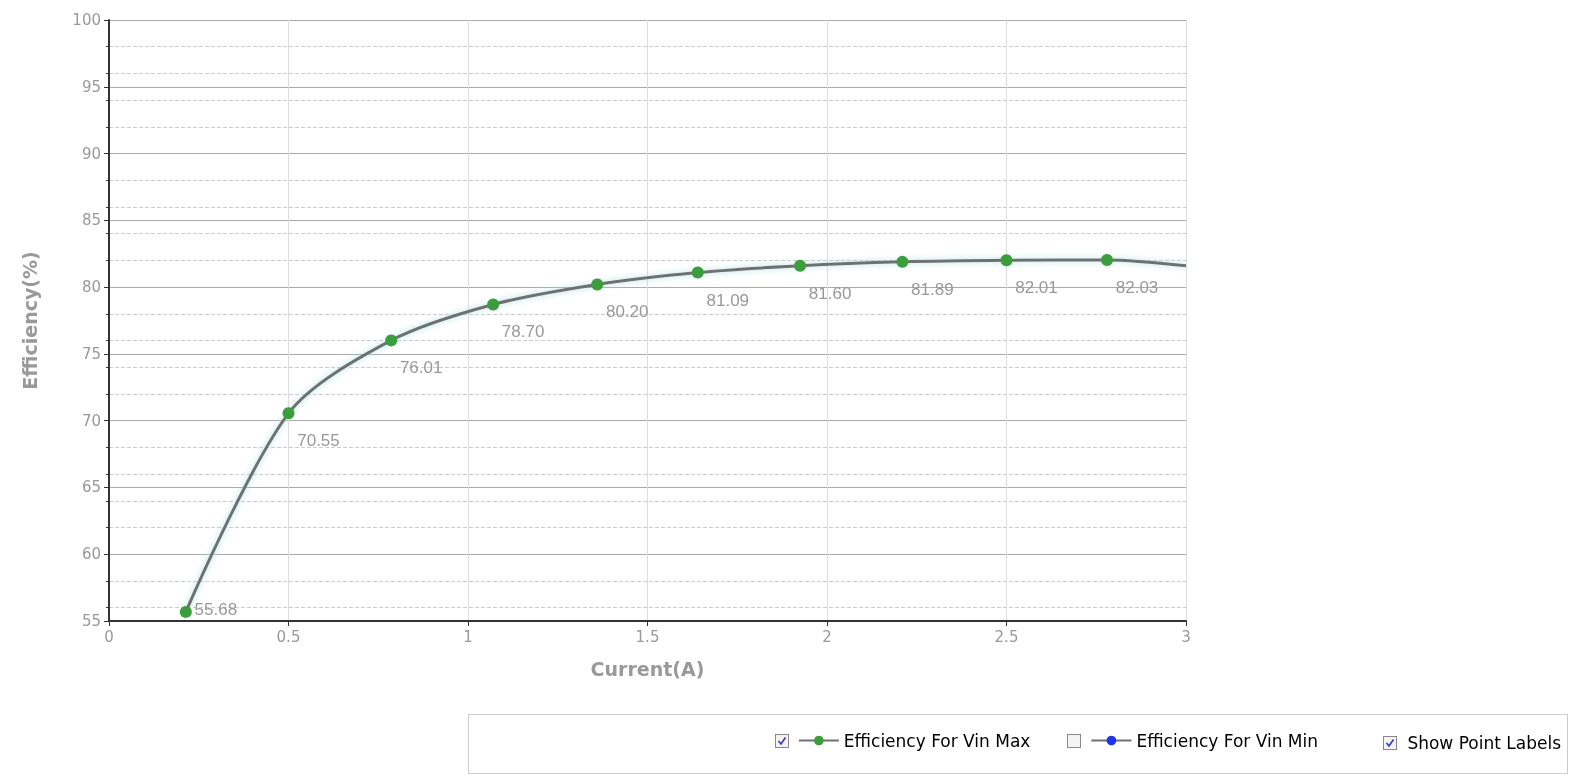  Describe the element at coordinates (29, 320) in the screenshot. I see `y-axis-title: Efficiency(%)` at that location.